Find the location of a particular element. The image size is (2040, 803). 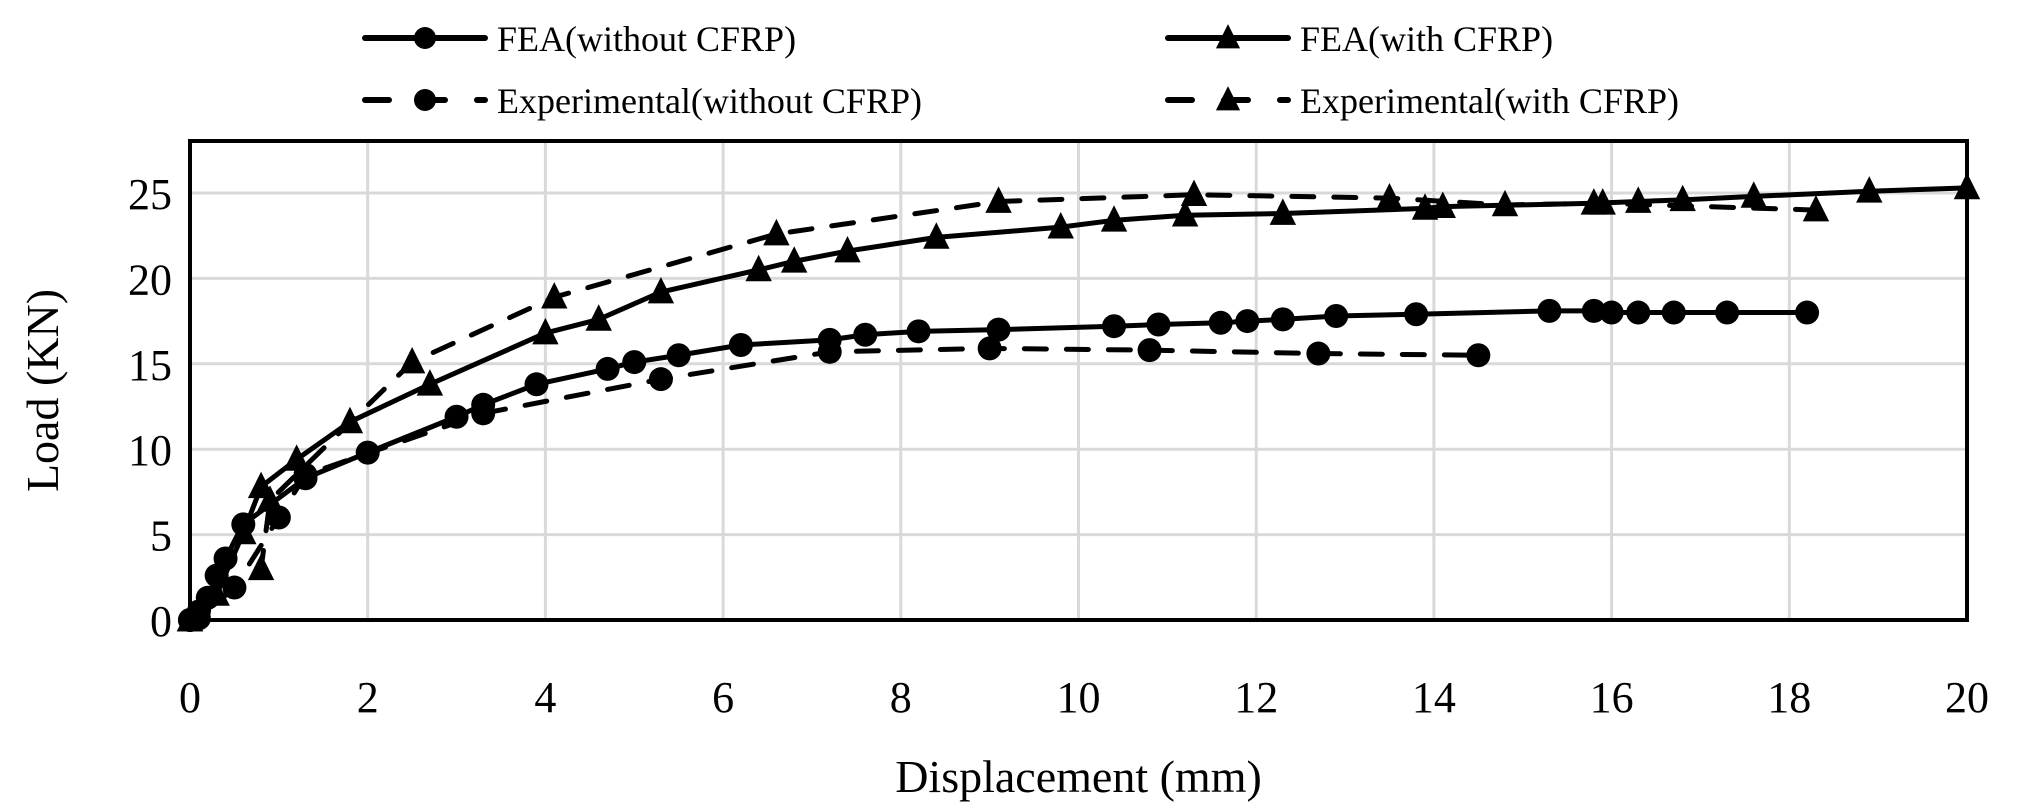

legend-label: Experimental(without CFRP) is located at coordinates (709, 101).